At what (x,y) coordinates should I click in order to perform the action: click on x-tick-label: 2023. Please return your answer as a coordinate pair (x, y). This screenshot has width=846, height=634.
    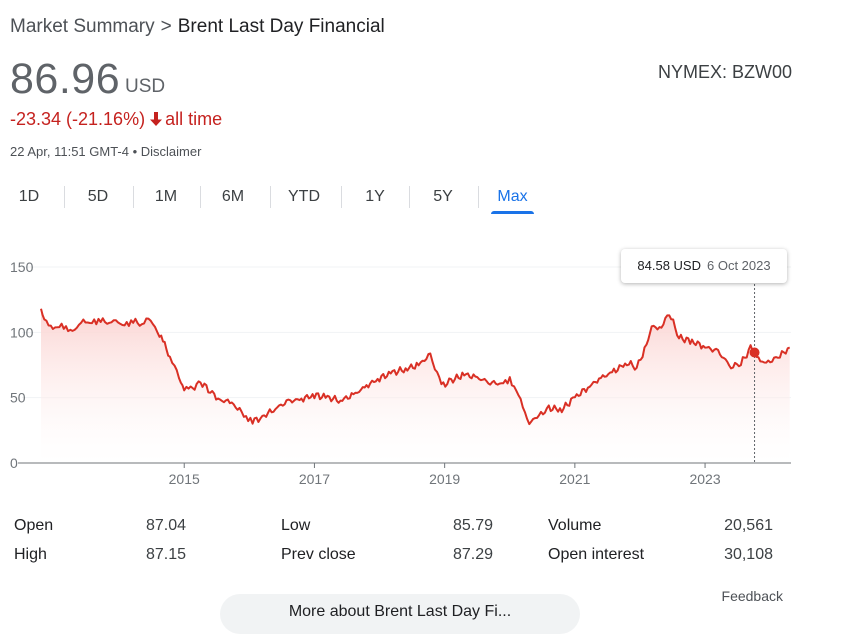
    Looking at the image, I should click on (704, 479).